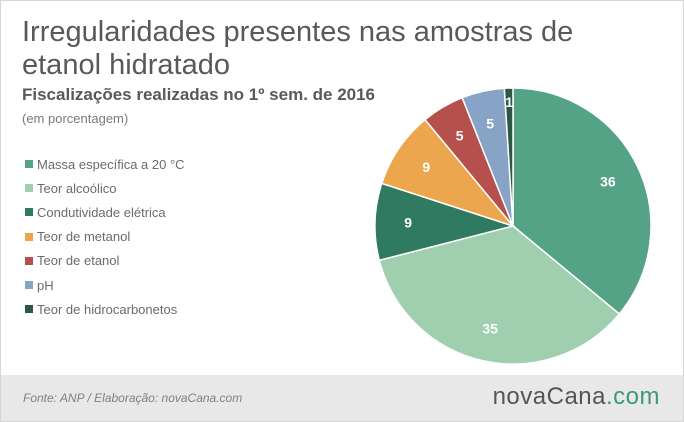  Describe the element at coordinates (107, 309) in the screenshot. I see `legend-label: Teor de hidrocarbonetos` at that location.